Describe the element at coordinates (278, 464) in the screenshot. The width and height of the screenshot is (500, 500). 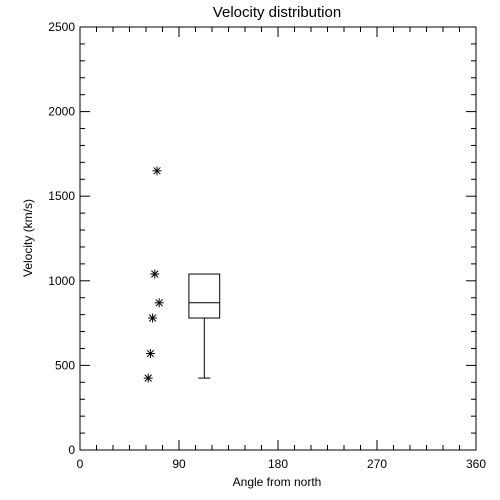
I see `x-tick-label: 180` at that location.